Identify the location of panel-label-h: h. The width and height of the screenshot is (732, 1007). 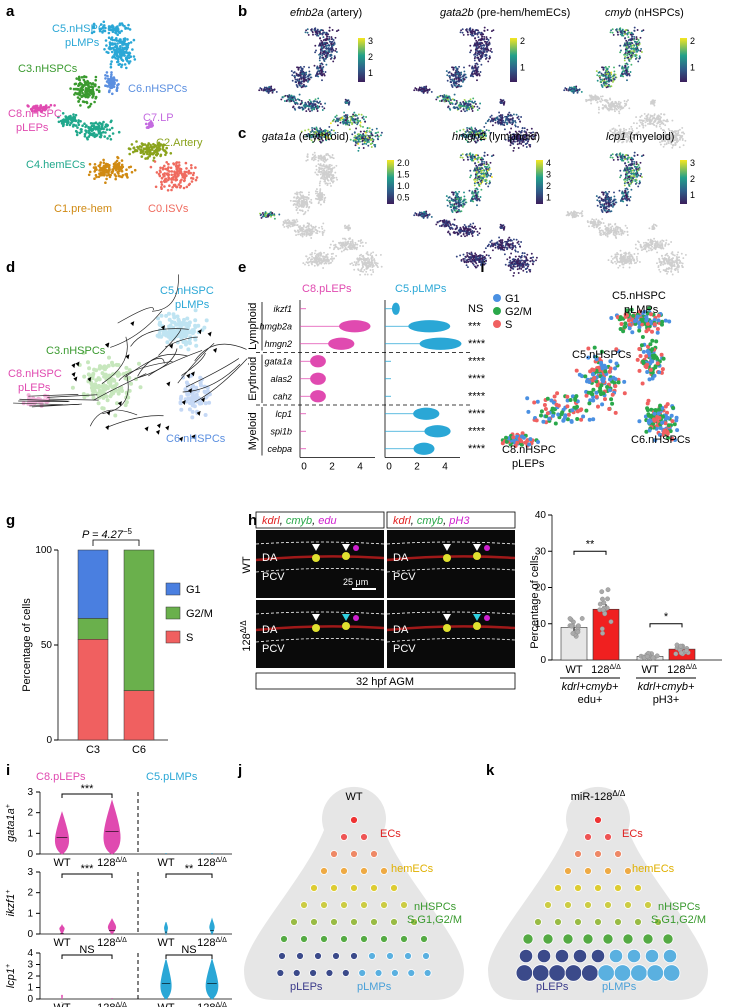
(252, 520).